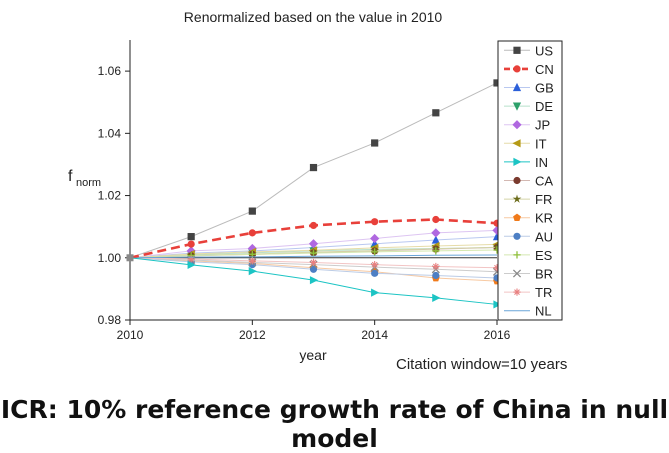  I want to click on legend-label-gb: GB, so click(544, 88).